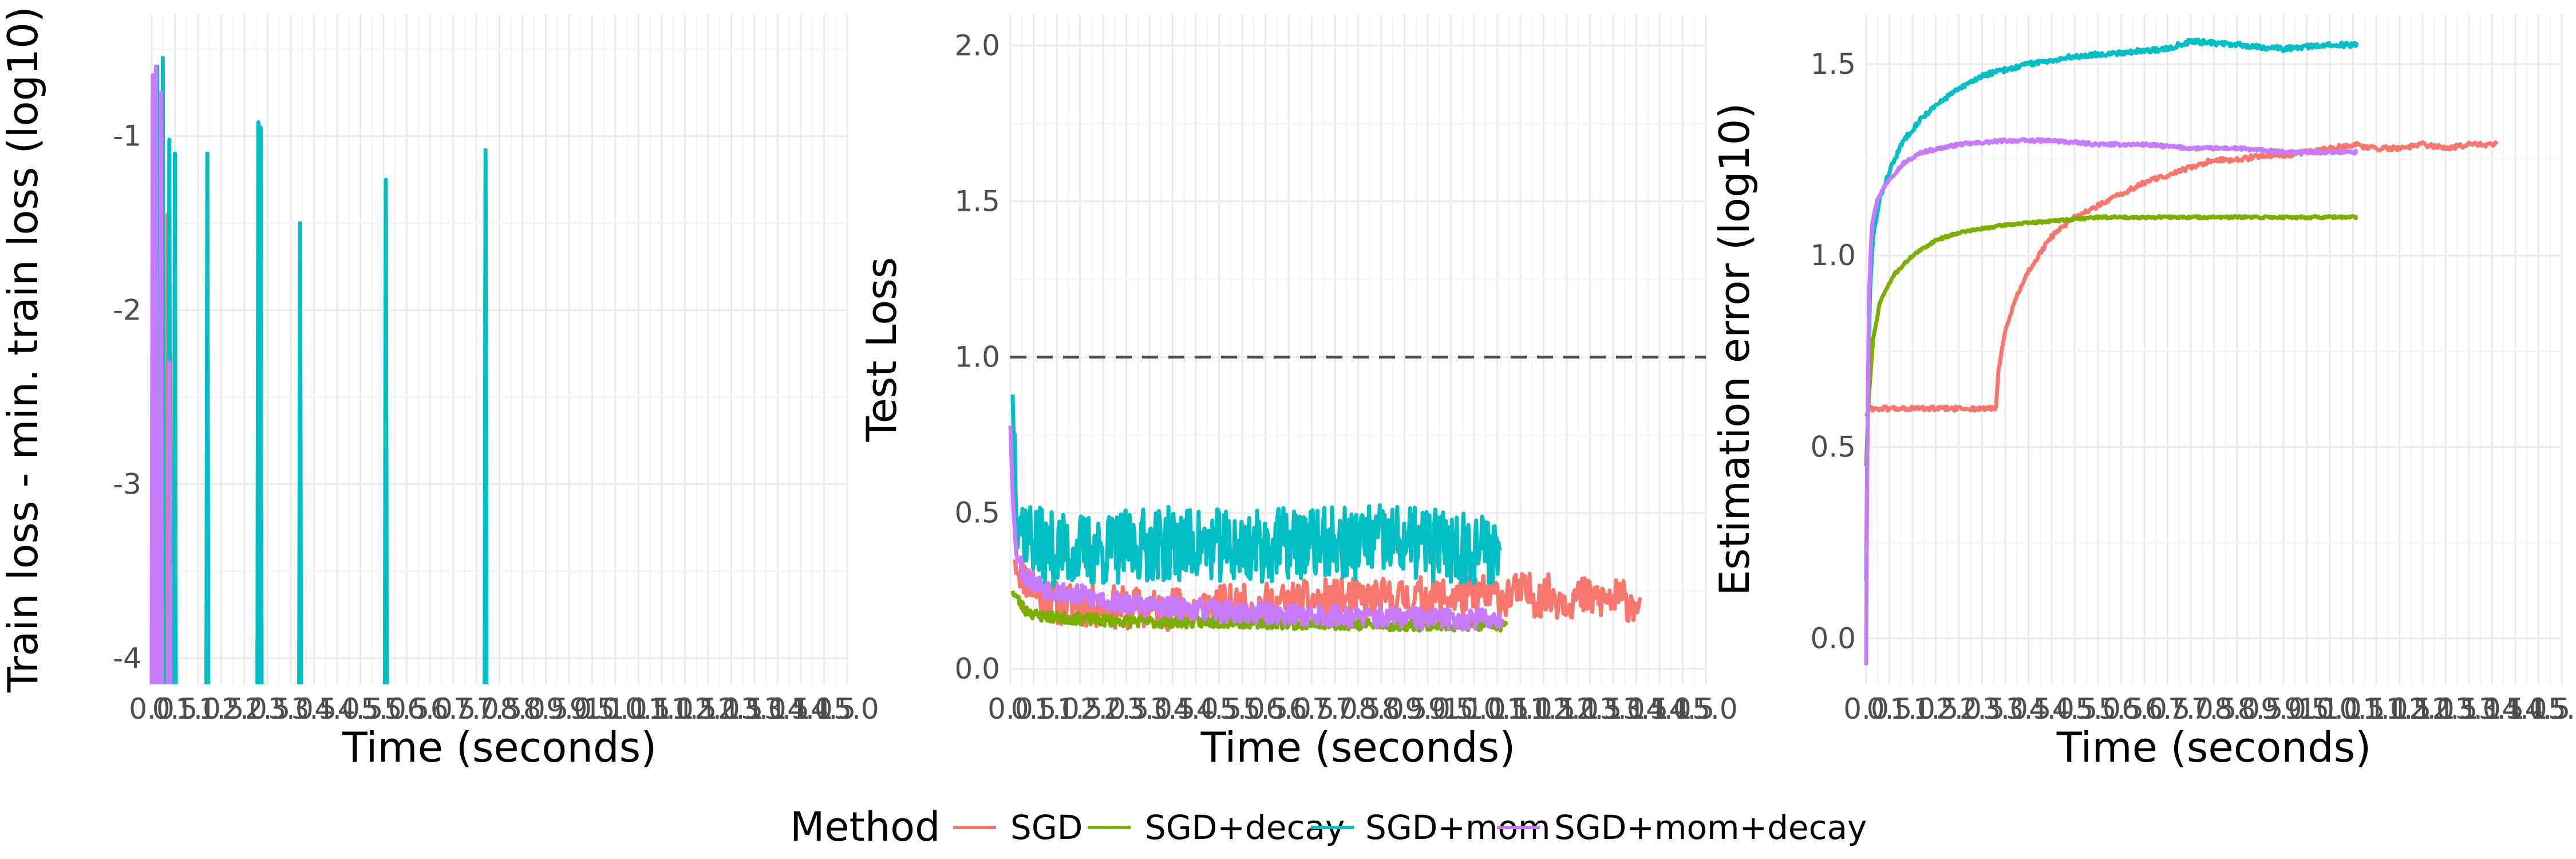 The height and width of the screenshot is (859, 2576). I want to click on x-tick-label: 0.5, so click(1890, 709).